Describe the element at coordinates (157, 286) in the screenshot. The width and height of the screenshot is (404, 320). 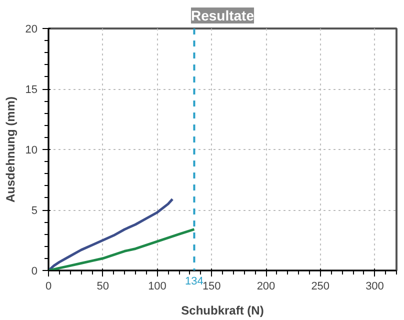
I see `x-tick-label: 100` at that location.